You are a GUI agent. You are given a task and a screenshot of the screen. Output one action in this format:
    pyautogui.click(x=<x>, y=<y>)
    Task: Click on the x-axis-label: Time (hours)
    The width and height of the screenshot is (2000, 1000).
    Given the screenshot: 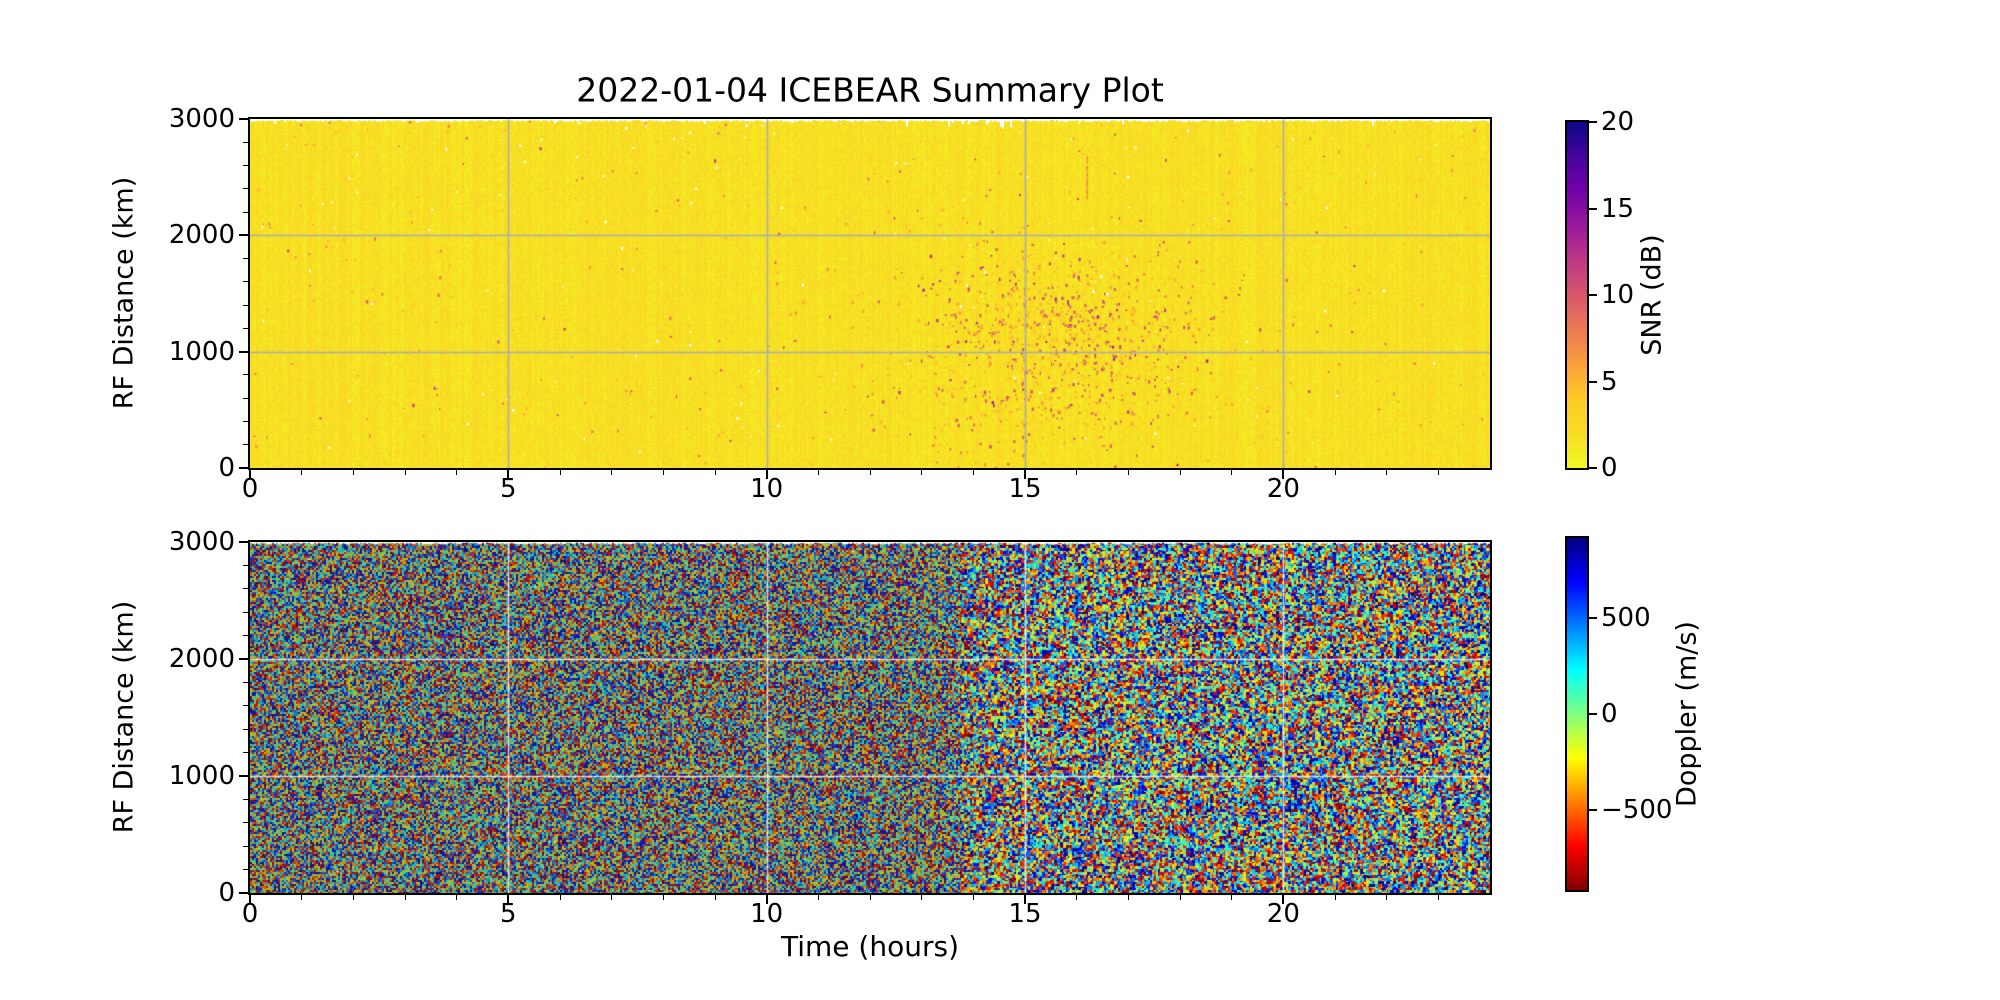 What is the action you would take?
    pyautogui.click(x=870, y=946)
    